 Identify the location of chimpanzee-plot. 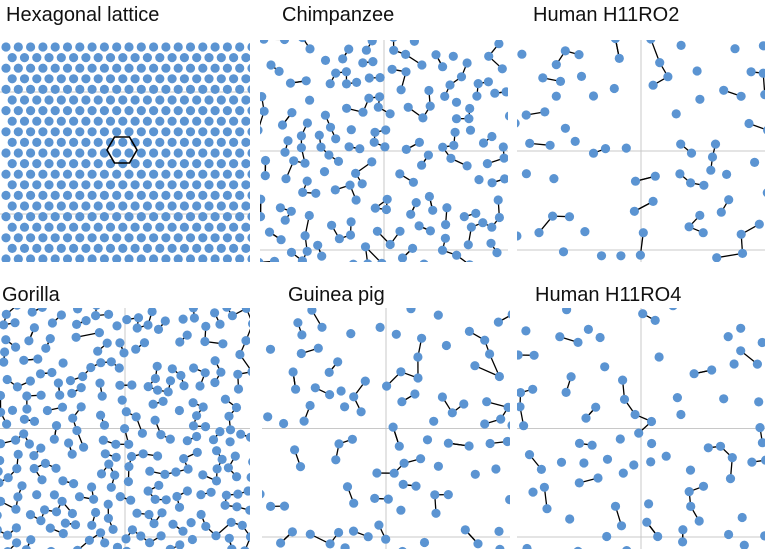
(384, 151).